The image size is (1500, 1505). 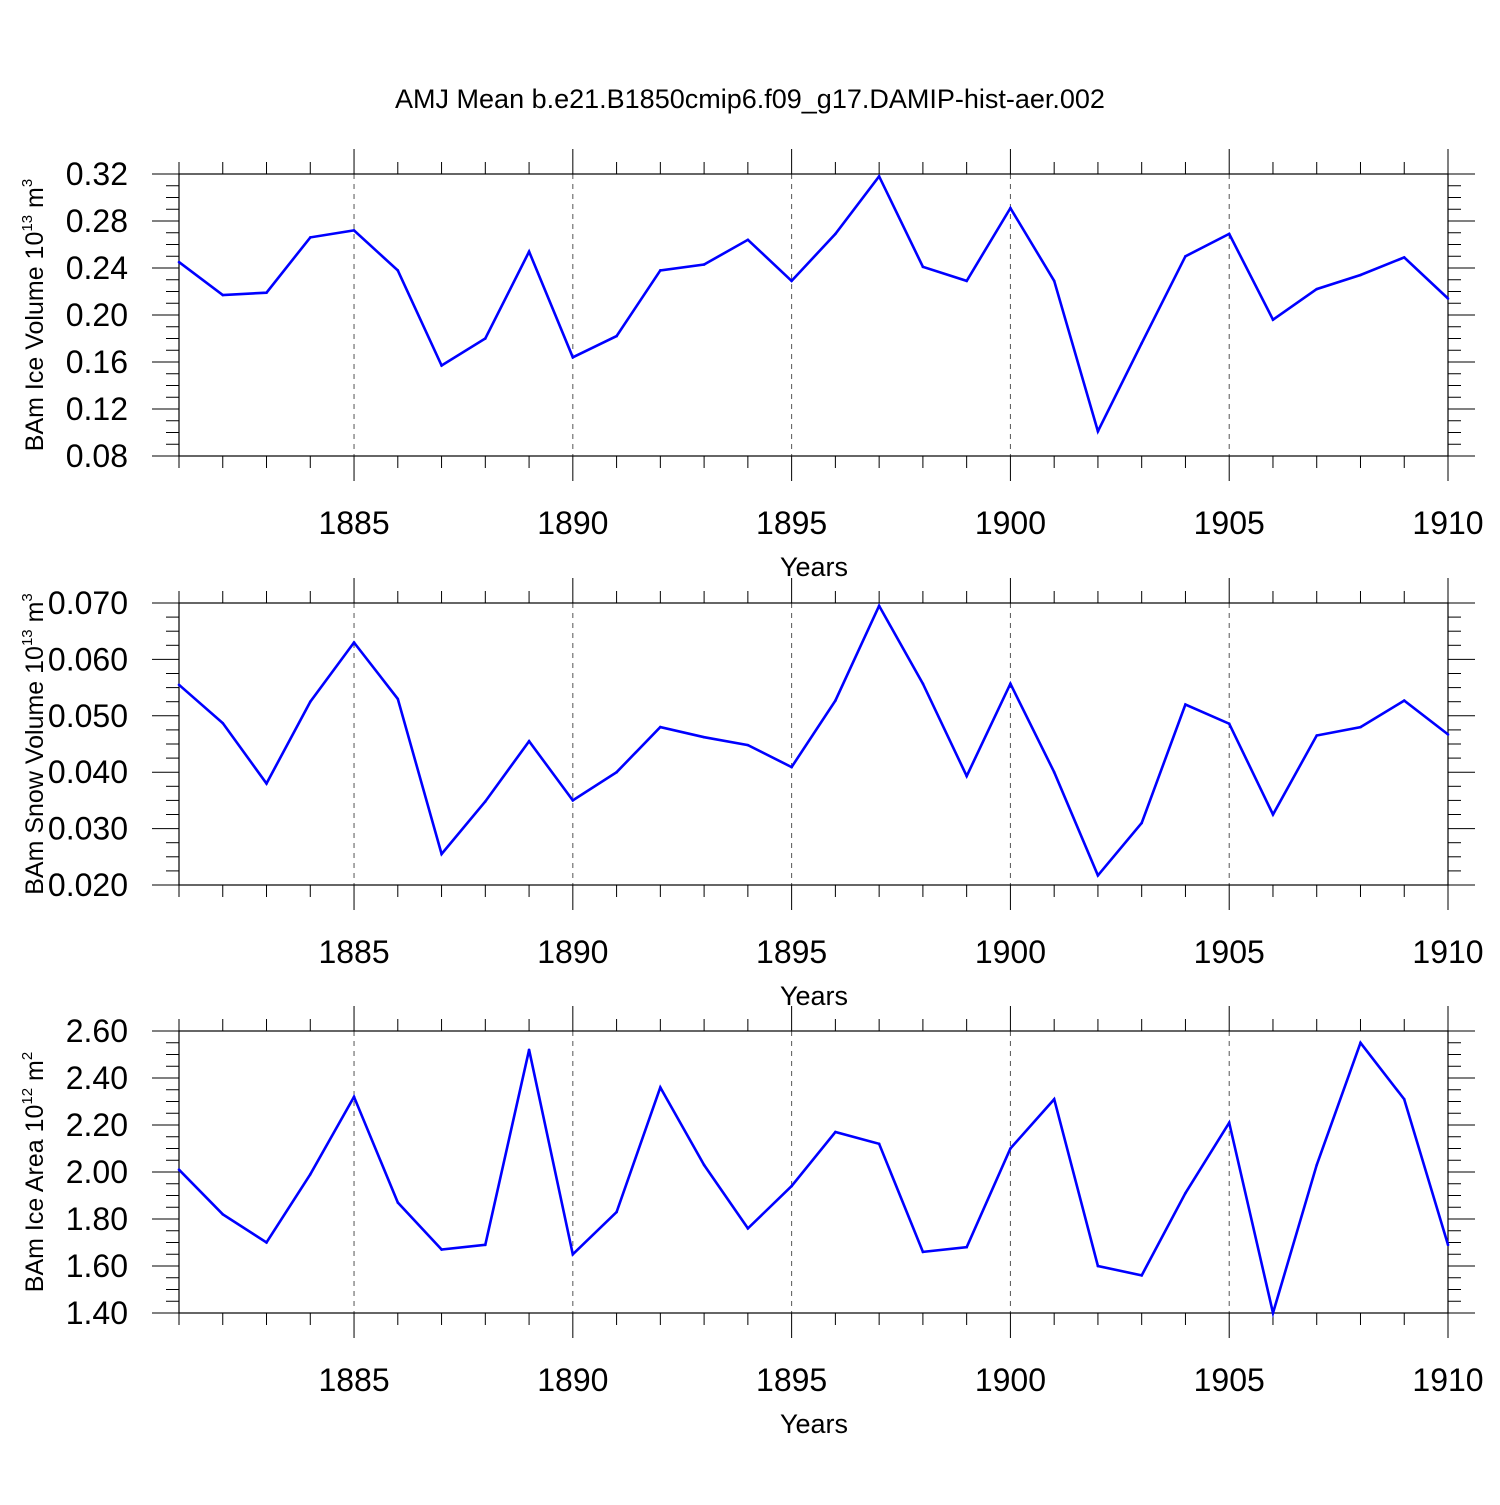 What do you see at coordinates (88, 659) in the screenshot?
I see `y-tick-label: 0.060` at bounding box center [88, 659].